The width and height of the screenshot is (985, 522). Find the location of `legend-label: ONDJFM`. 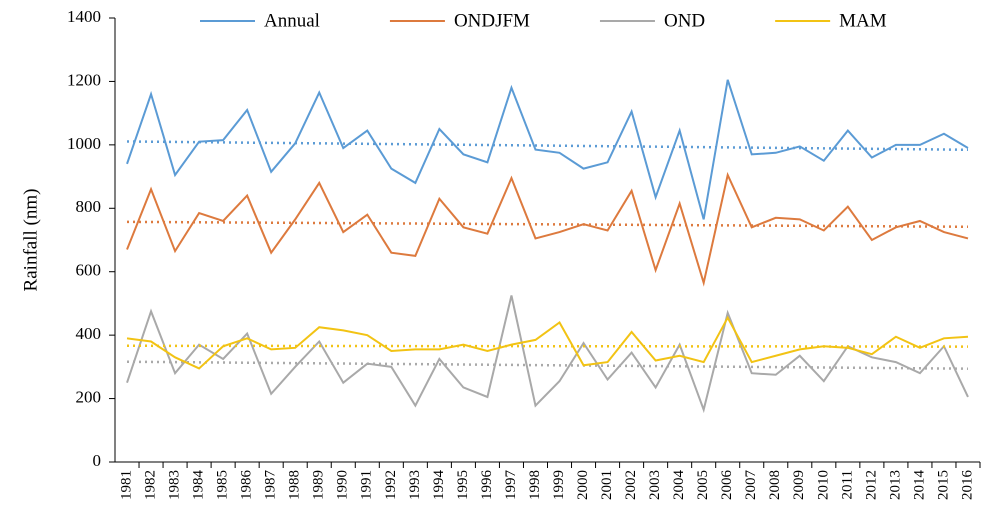

legend-label: ONDJFM is located at coordinates (492, 20).